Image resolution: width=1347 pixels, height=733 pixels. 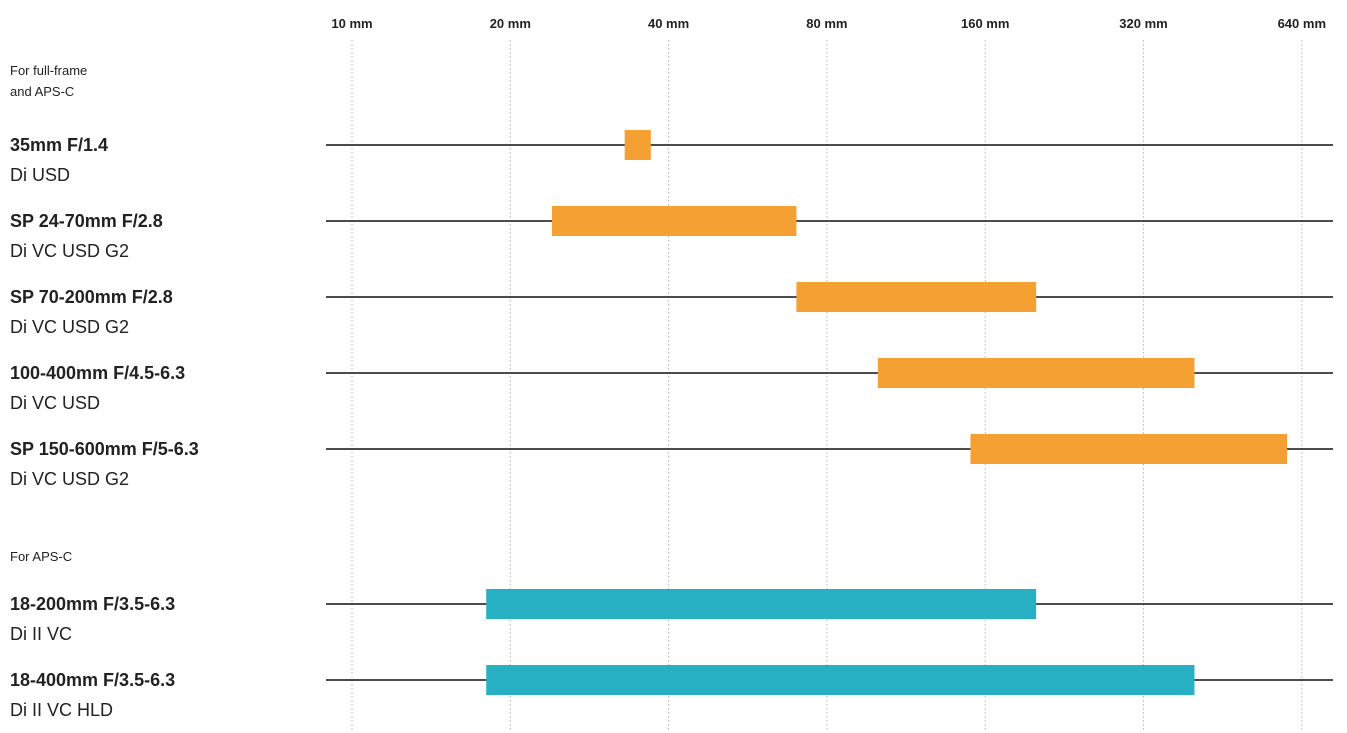 What do you see at coordinates (40, 175) in the screenshot?
I see `lens-subtitle: Di USD` at bounding box center [40, 175].